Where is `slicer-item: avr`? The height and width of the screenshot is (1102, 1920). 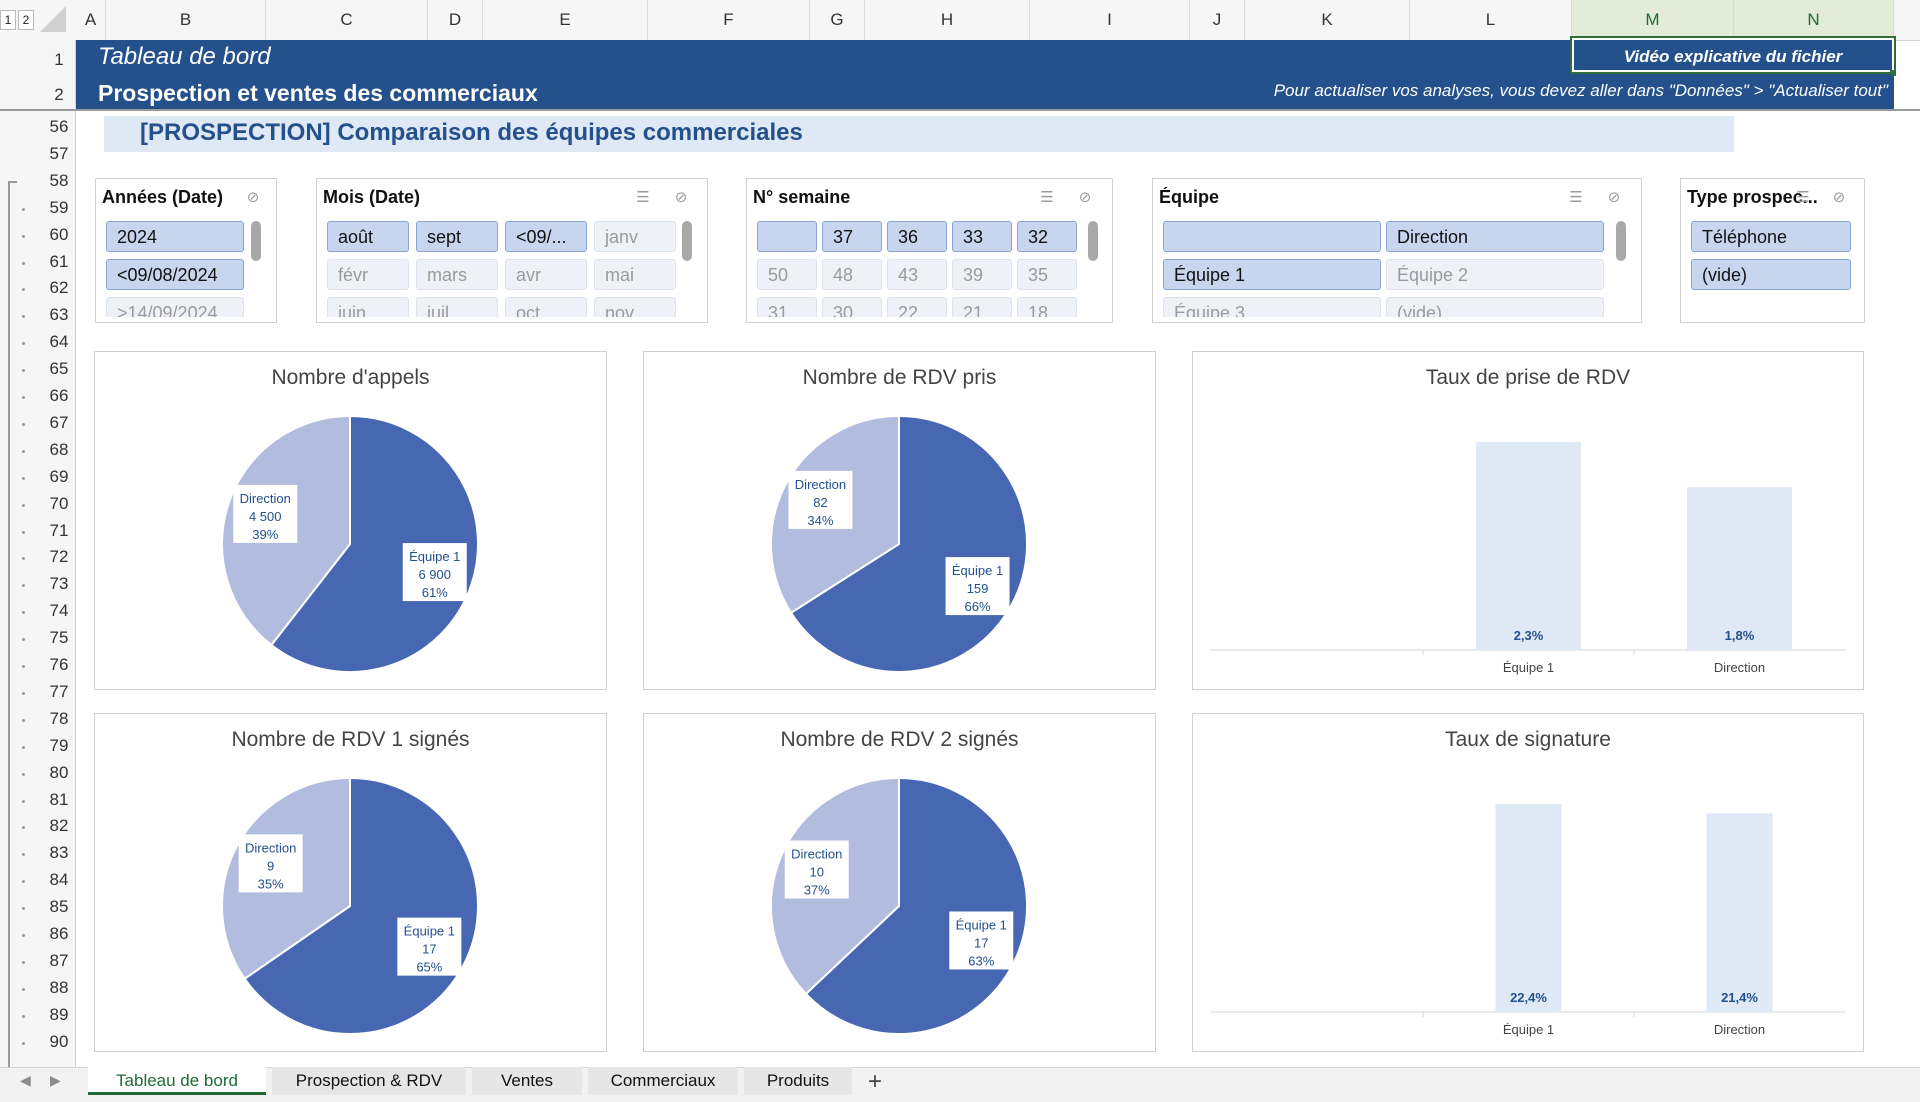 slicer-item: avr is located at coordinates (546, 274).